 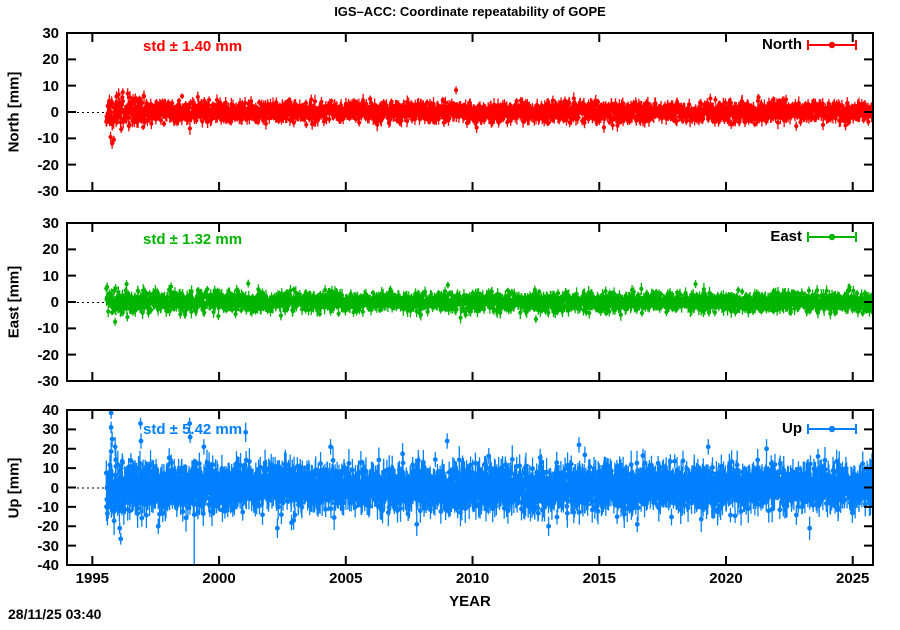 What do you see at coordinates (48, 191) in the screenshot?
I see `y-tick-label-north: -30` at bounding box center [48, 191].